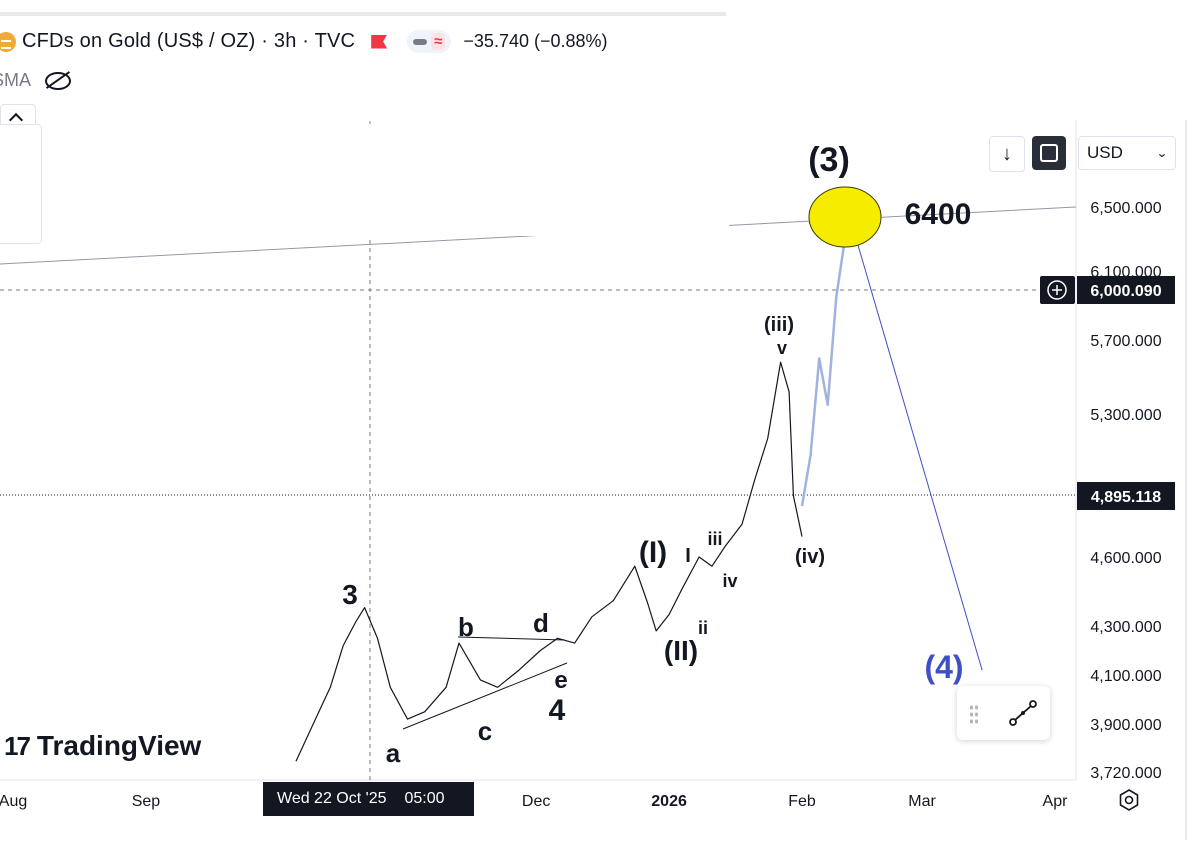  Describe the element at coordinates (350, 594) in the screenshot. I see `wave-label-0: 3` at that location.